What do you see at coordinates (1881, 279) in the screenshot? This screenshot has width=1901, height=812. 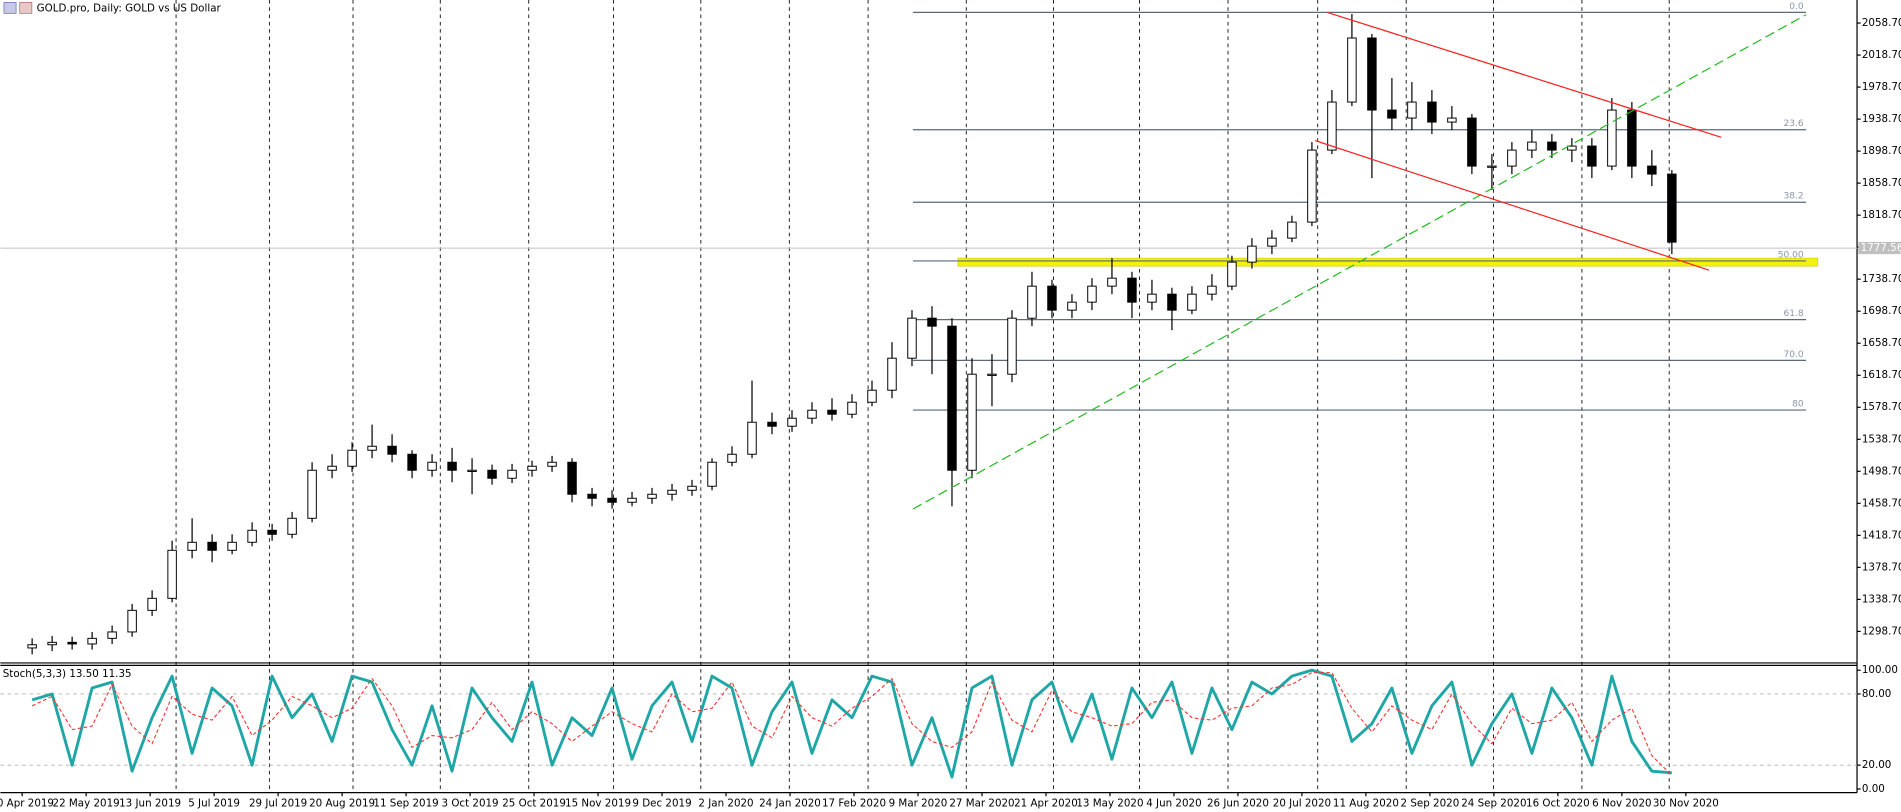 I see `y-tick-label: 1738.70` at bounding box center [1881, 279].